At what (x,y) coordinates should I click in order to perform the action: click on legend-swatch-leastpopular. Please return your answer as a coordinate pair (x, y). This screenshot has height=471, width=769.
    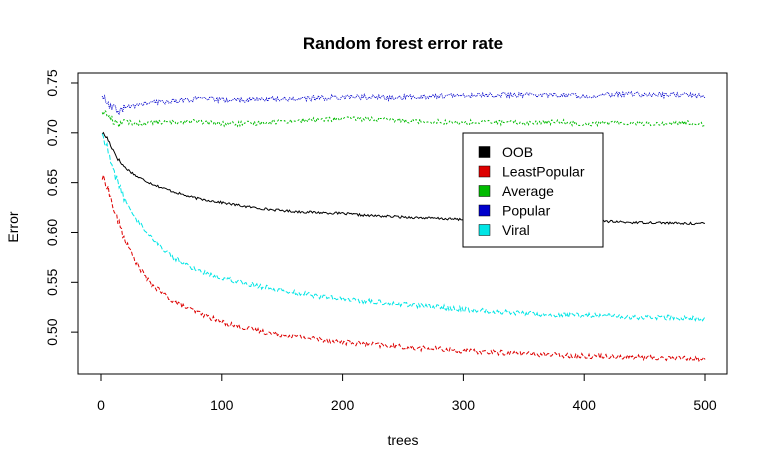
    Looking at the image, I should click on (484, 171).